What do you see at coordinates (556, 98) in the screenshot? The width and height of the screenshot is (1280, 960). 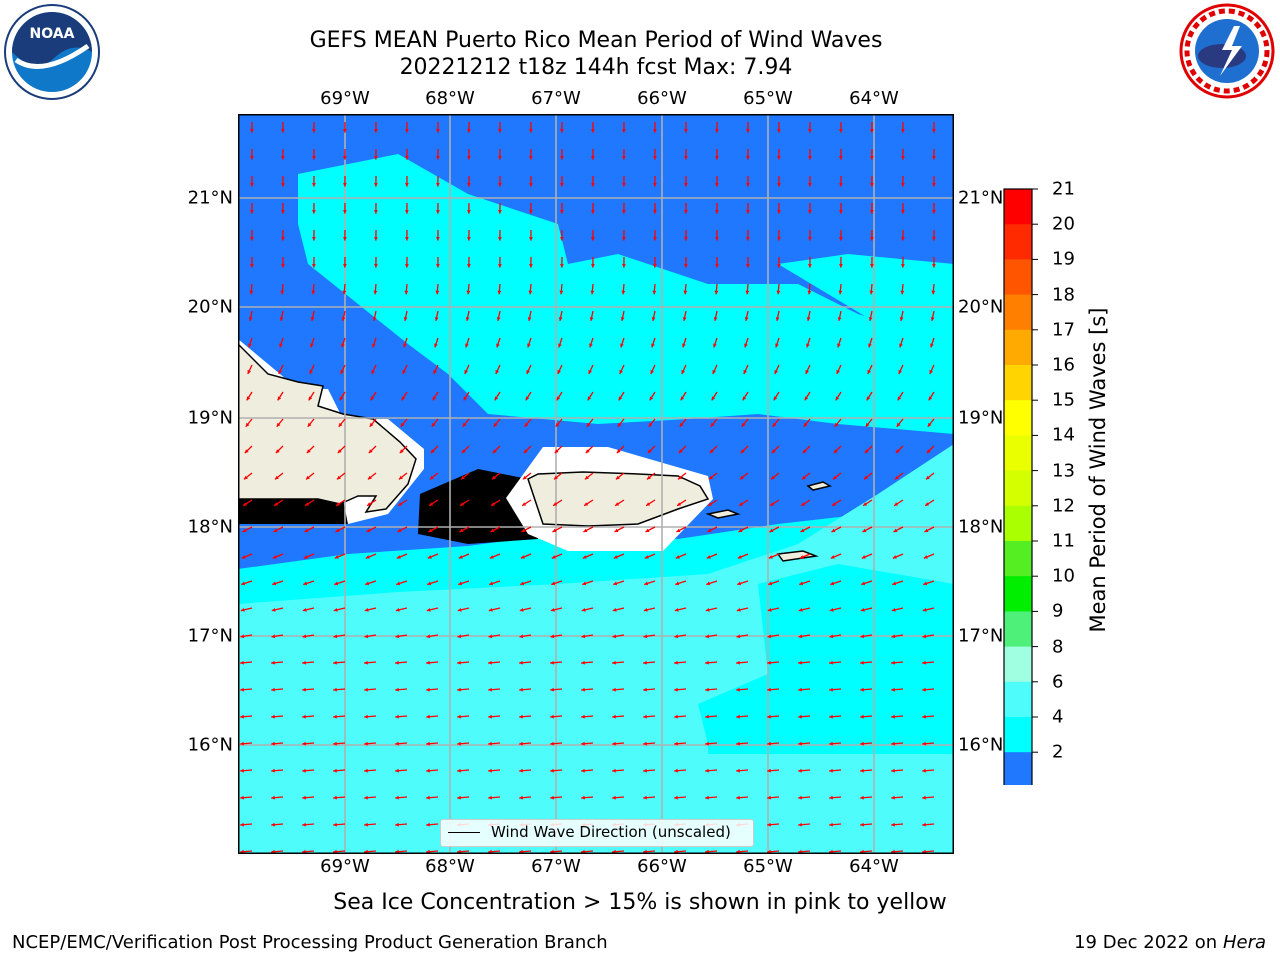 I see `lon-tick: 67°W` at bounding box center [556, 98].